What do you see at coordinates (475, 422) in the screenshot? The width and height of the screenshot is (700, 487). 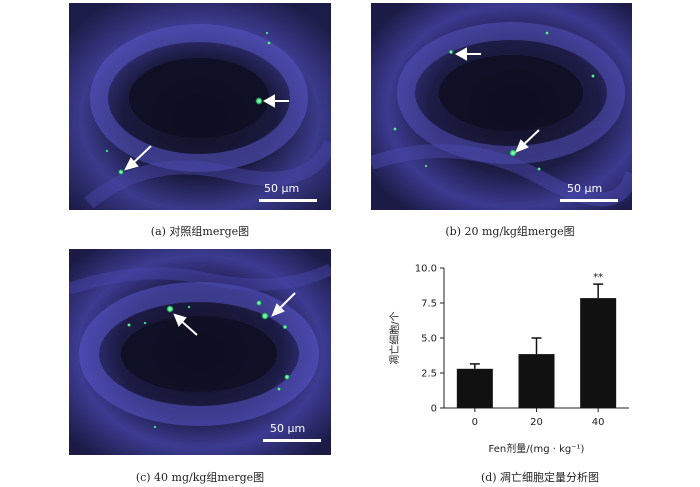 I see `x-tick-label: 0` at bounding box center [475, 422].